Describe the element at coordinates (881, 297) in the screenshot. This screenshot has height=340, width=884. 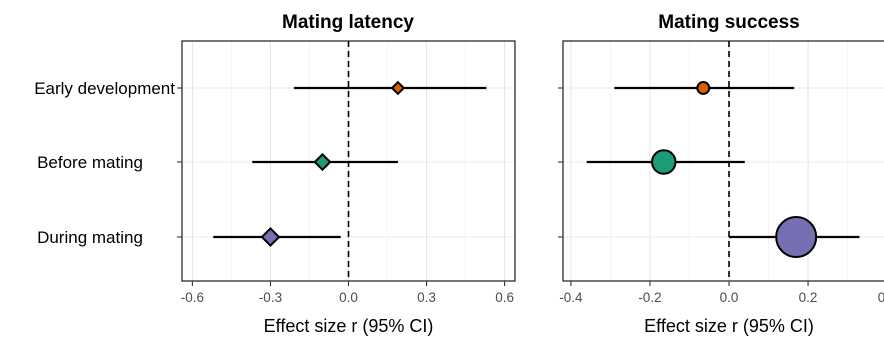
I see `x-tick-label: 0.4` at that location.